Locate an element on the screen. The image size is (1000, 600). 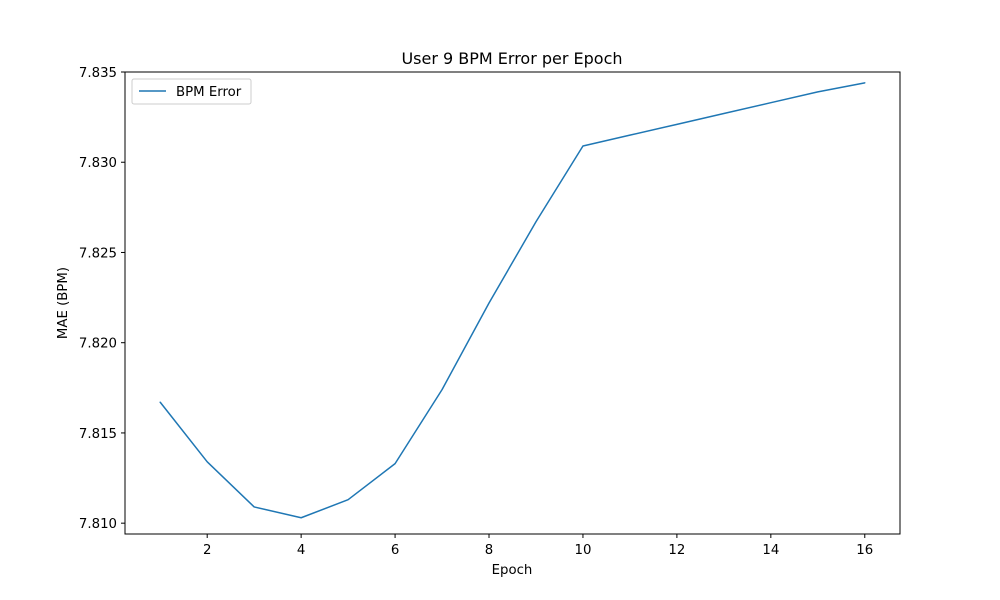
legend: BPM Error is located at coordinates (191, 91).